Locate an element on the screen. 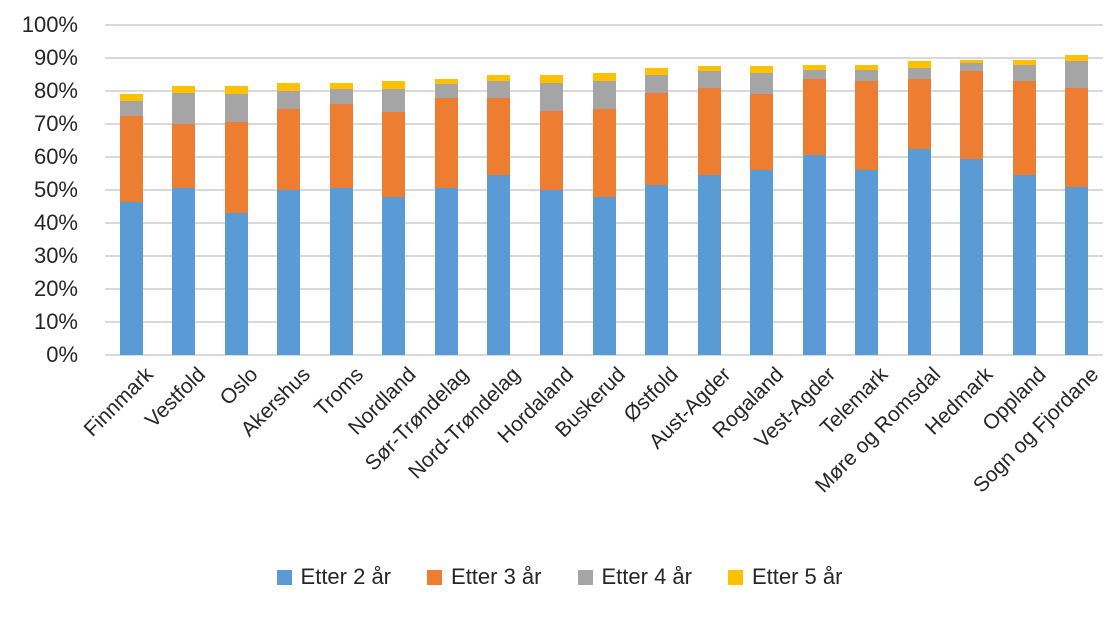 Image resolution: width=1119 pixels, height=623 pixels. bar-møre-og-romsdal is located at coordinates (919, 208).